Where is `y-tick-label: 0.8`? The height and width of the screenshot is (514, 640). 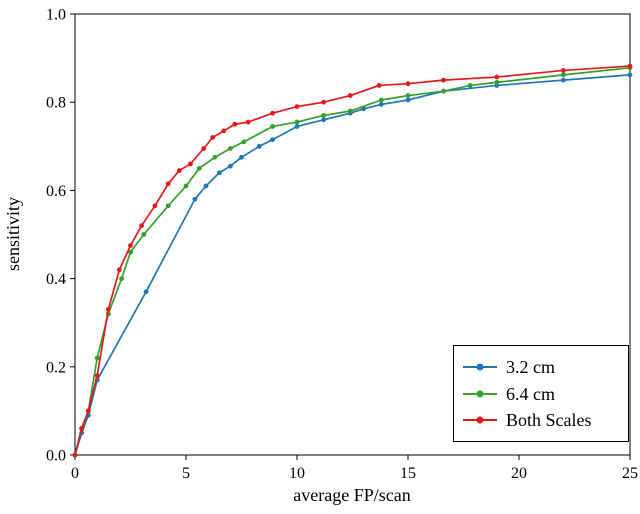
y-tick-label: 0.8 is located at coordinates (56, 103).